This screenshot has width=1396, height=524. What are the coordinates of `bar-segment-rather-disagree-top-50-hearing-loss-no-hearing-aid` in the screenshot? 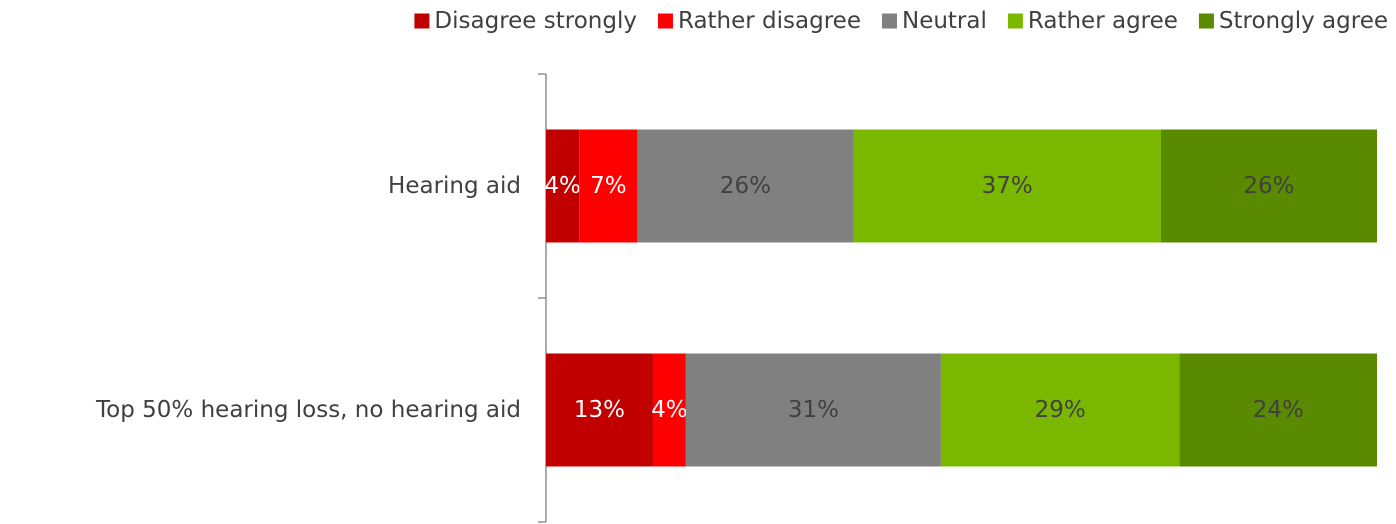 It's located at (669, 410).